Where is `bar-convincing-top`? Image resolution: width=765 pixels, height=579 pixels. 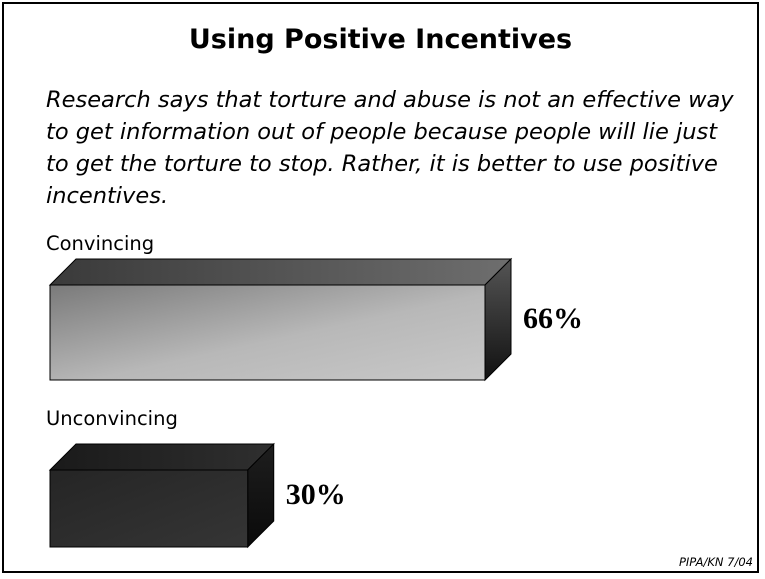 bar-convincing-top is located at coordinates (280, 272).